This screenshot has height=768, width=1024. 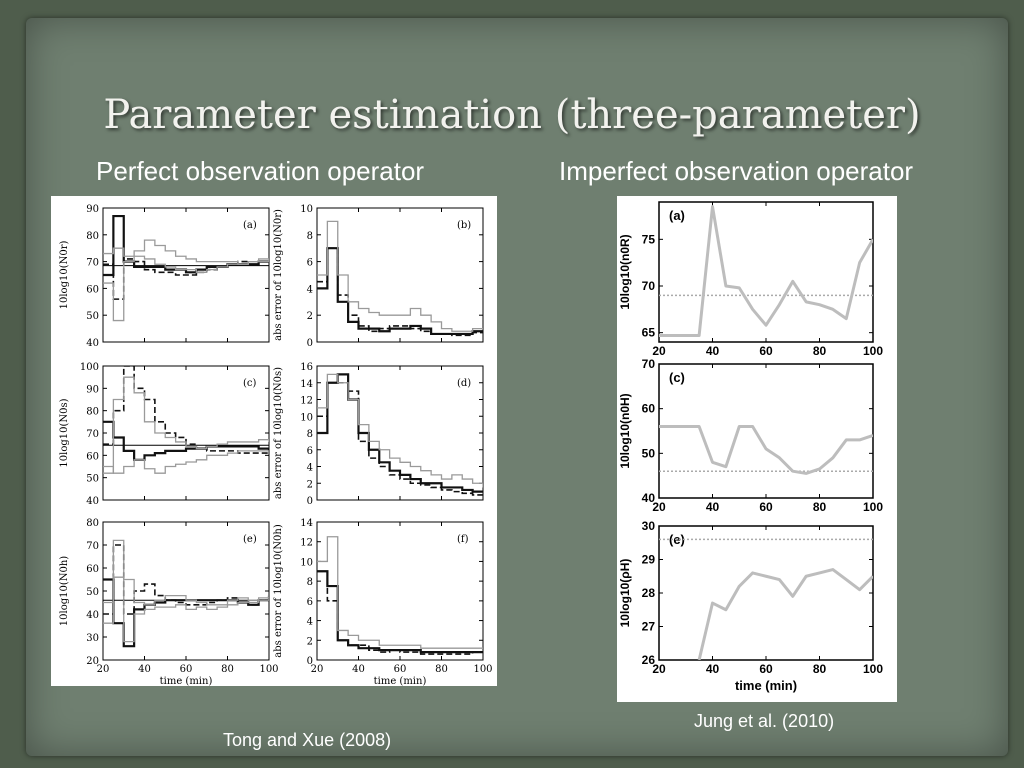 What do you see at coordinates (64, 591) in the screenshot?
I see `y-axis-label: 10log10(N0h)` at bounding box center [64, 591].